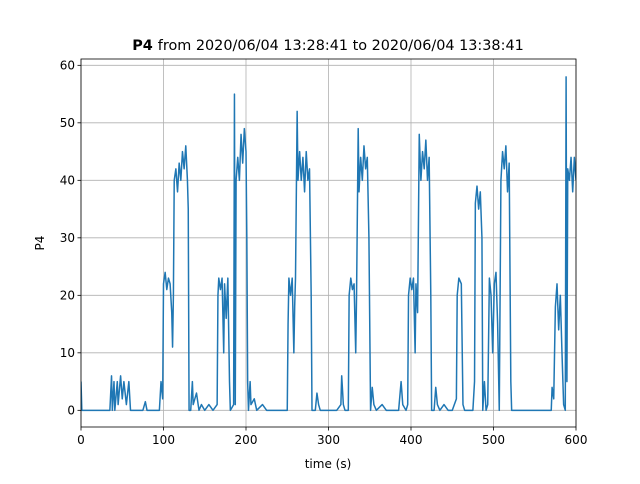  I want to click on y-tick-label: 40, so click(67, 180).